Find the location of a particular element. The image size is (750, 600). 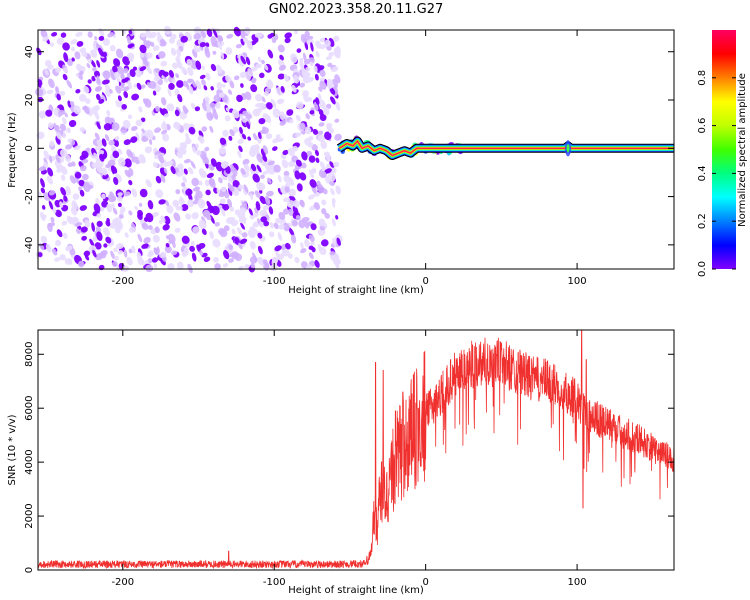

y-tick-label: -40 is located at coordinates (29, 245).